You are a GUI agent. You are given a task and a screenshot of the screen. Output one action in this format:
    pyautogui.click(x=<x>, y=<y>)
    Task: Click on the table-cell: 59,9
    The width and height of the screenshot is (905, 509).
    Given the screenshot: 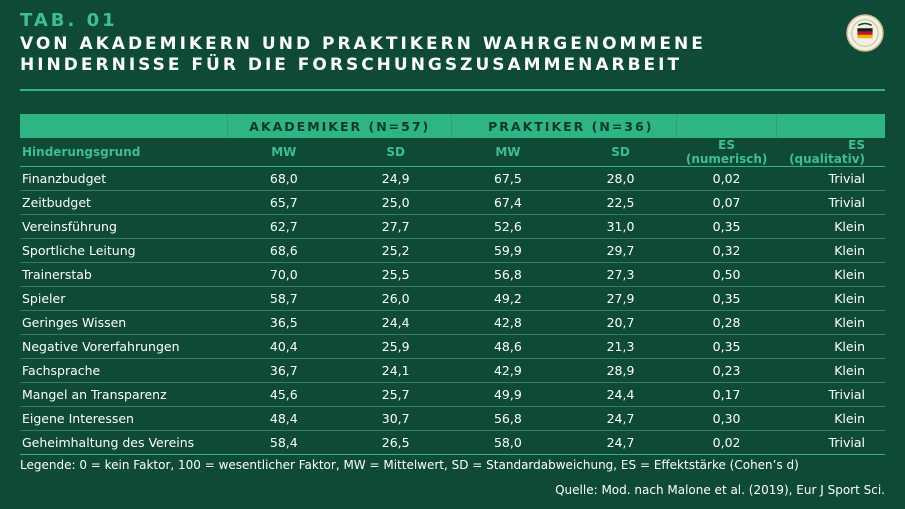 What is the action you would take?
    pyautogui.click(x=508, y=250)
    